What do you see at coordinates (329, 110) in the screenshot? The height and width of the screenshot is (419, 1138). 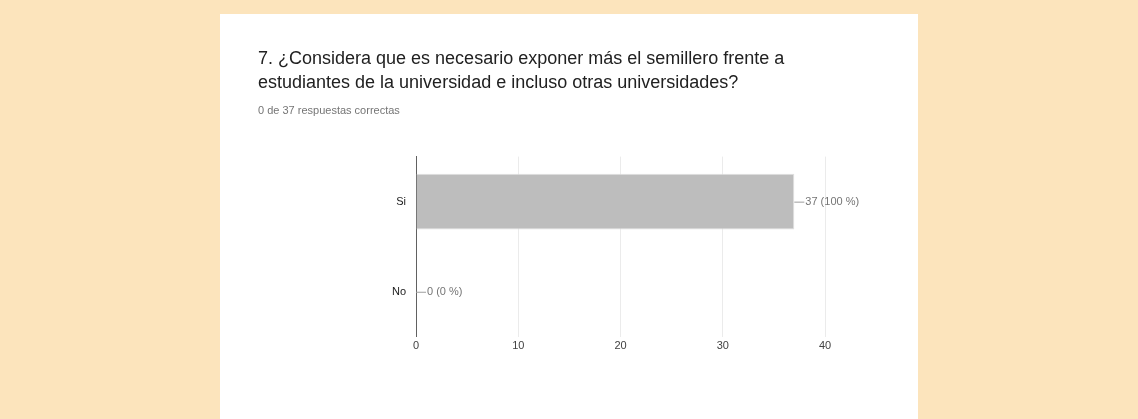 I see `chart-subtitle: 0 de 37 respuestas correctas` at bounding box center [329, 110].